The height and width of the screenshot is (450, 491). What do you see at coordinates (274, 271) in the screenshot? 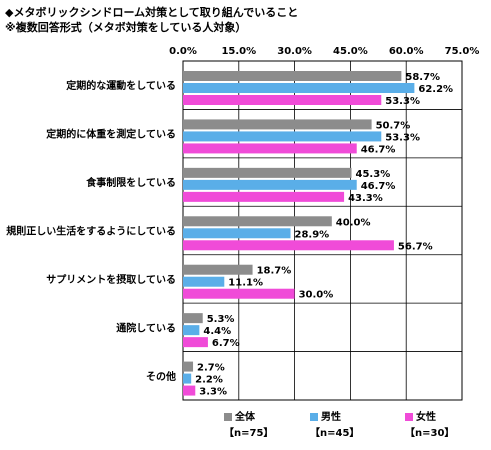
I see `data-label-all: 18.7%` at bounding box center [274, 271].